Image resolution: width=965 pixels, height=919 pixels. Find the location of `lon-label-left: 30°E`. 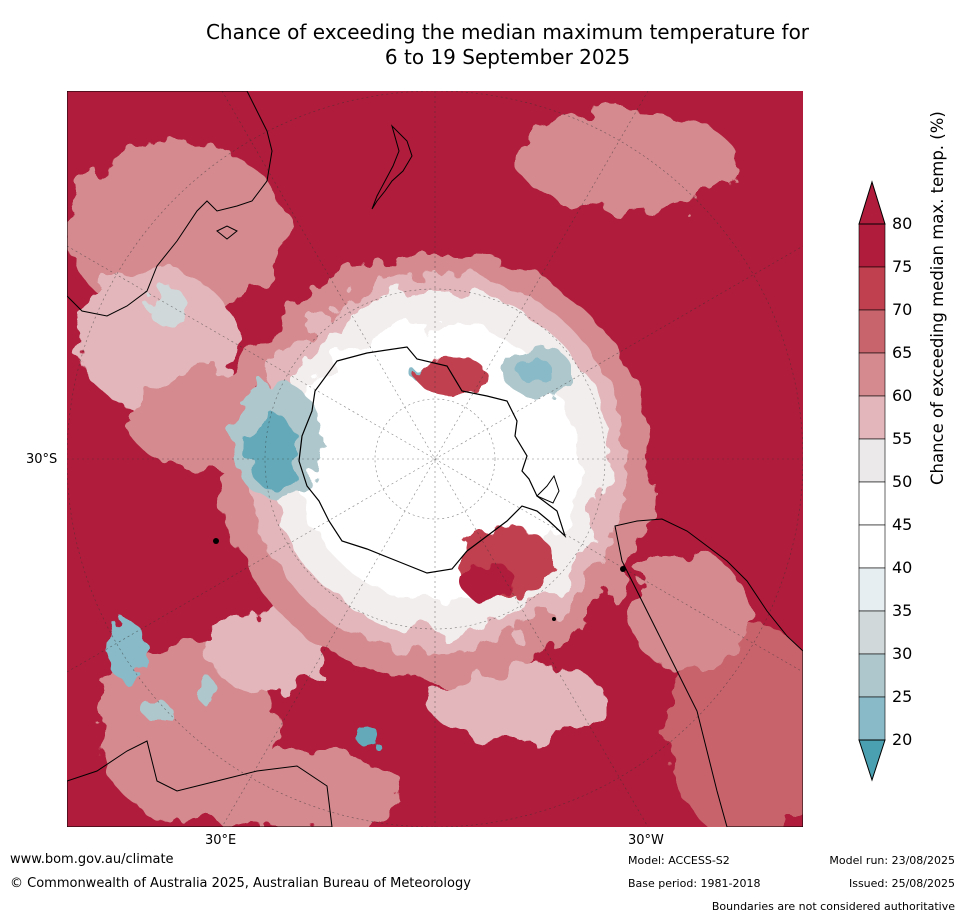

lon-label-left: 30°E is located at coordinates (221, 840).